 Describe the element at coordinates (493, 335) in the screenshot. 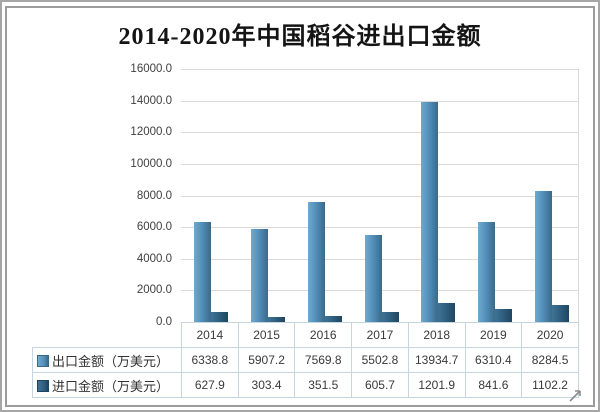

I see `year-header-cell: 2019` at that location.